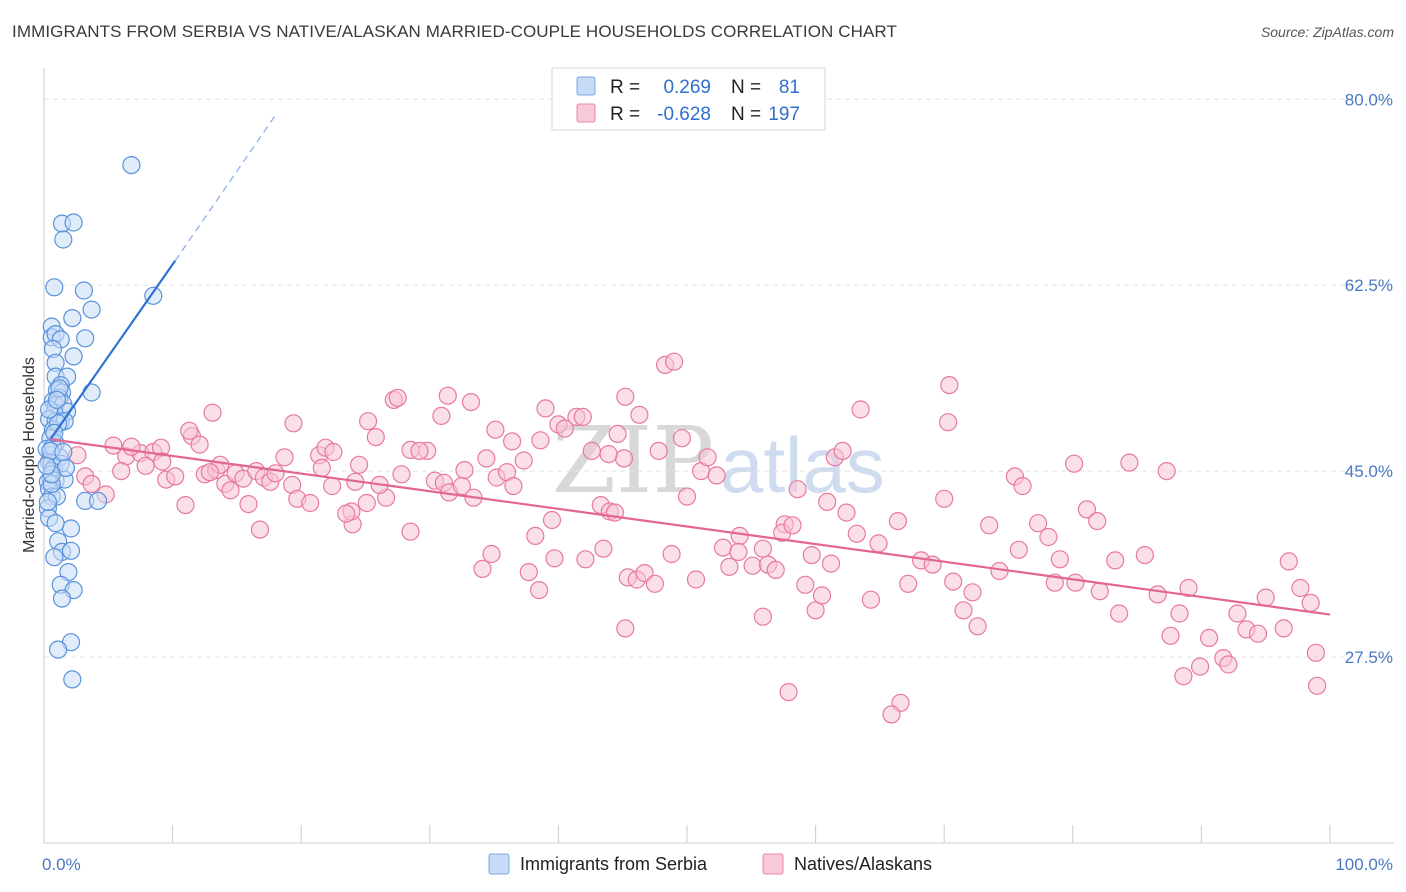 This screenshot has height=892, width=1406. I want to click on legend-r-label-natives: R =, so click(625, 114).